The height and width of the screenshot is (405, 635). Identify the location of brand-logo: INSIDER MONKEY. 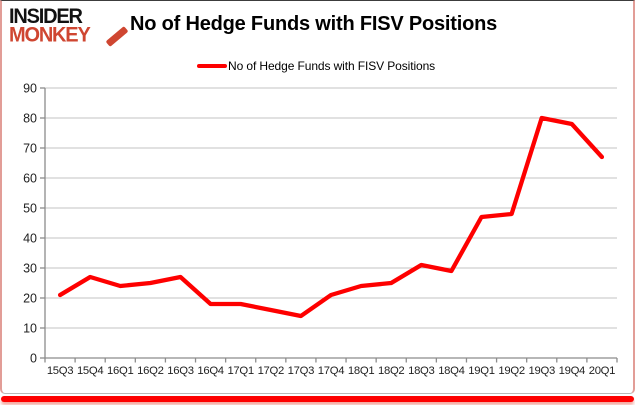
(68, 26).